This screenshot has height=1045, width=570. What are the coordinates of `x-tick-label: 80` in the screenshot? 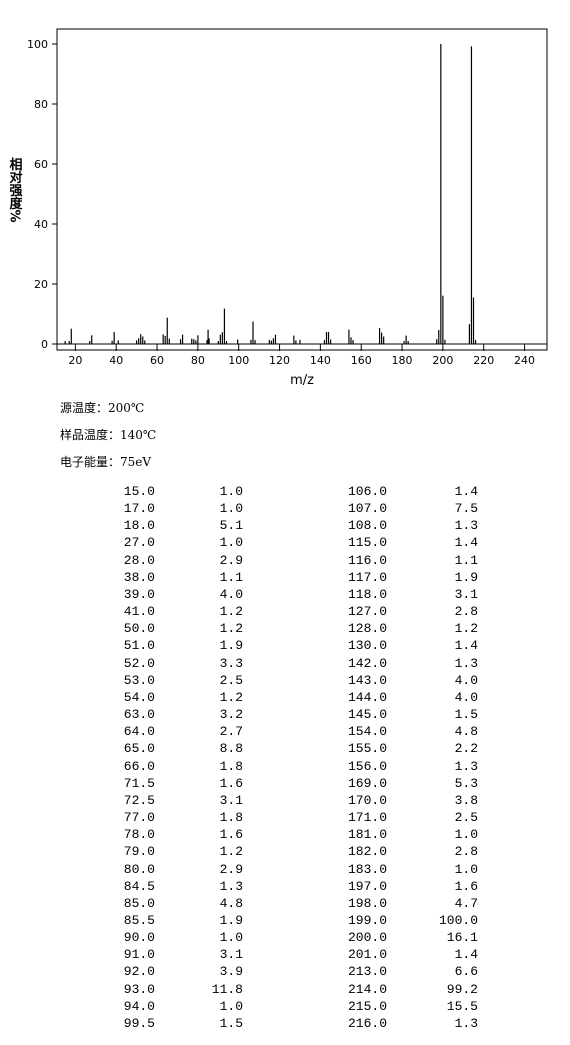 It's located at (198, 360).